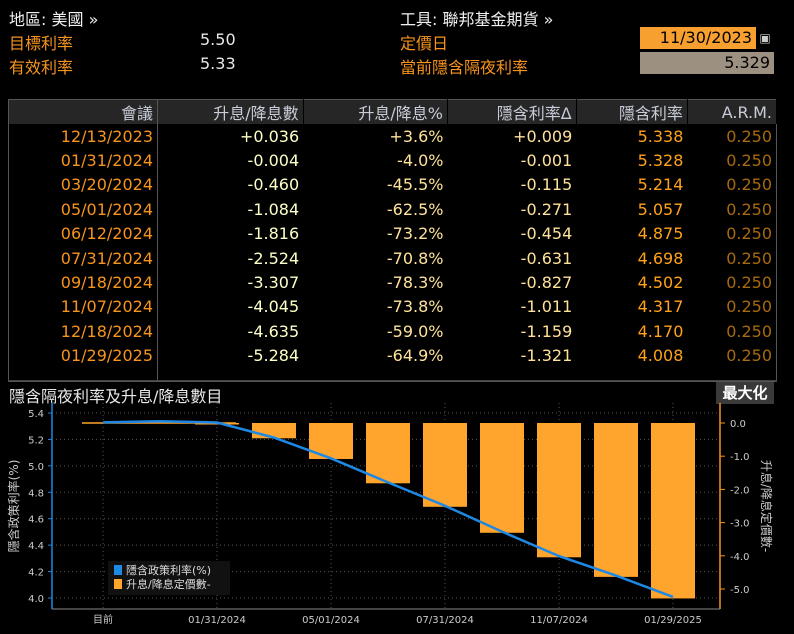 The image size is (794, 634). What do you see at coordinates (392, 185) in the screenshot?
I see `table-row: 03/20/2024 -0.460 -45.5% -0.115 5.214 0.250` at bounding box center [392, 185].